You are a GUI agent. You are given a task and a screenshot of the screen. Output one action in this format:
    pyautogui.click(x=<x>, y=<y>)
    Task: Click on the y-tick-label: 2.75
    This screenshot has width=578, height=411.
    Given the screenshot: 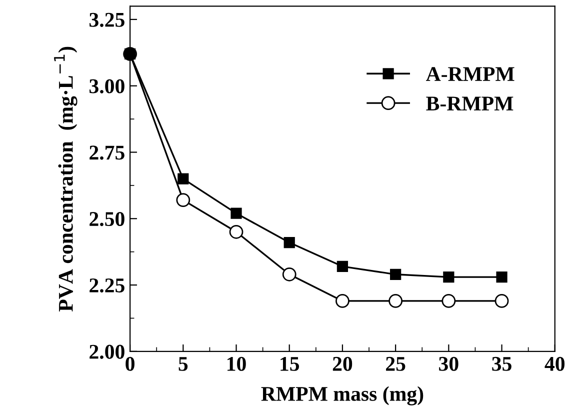 What is the action you would take?
    pyautogui.click(x=107, y=153)
    